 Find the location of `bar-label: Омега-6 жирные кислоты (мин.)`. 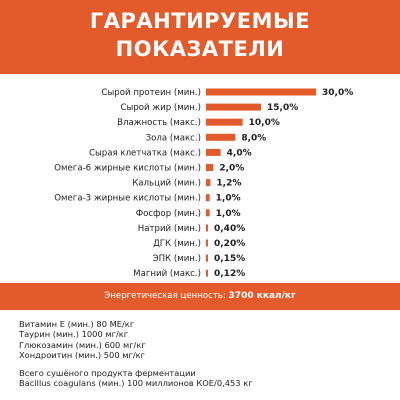

bar-label: Омега-6 жирные кислоты (мин.) is located at coordinates (127, 169).